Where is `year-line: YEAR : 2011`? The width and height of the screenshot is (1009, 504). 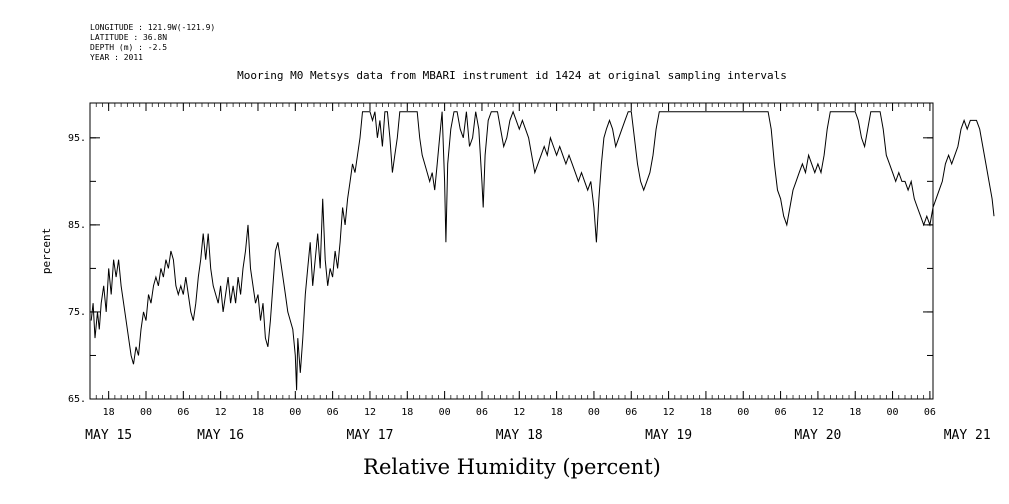
year-line: YEAR : 2011 is located at coordinates (116, 57).